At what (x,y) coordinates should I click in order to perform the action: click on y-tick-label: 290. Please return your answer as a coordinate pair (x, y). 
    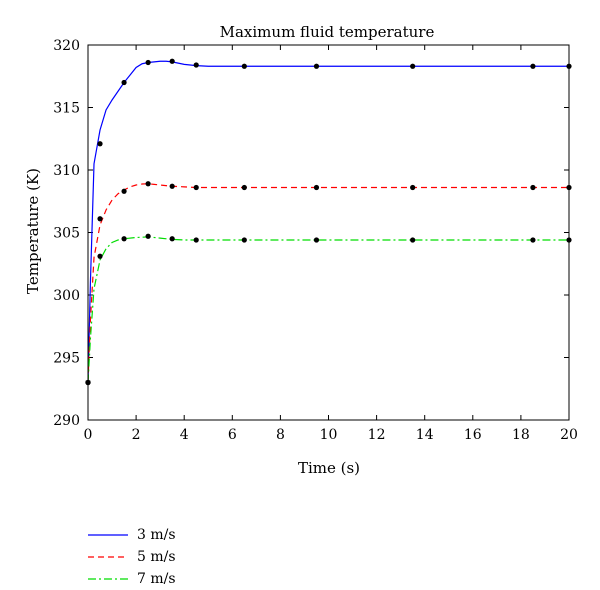
    Looking at the image, I should click on (66, 421).